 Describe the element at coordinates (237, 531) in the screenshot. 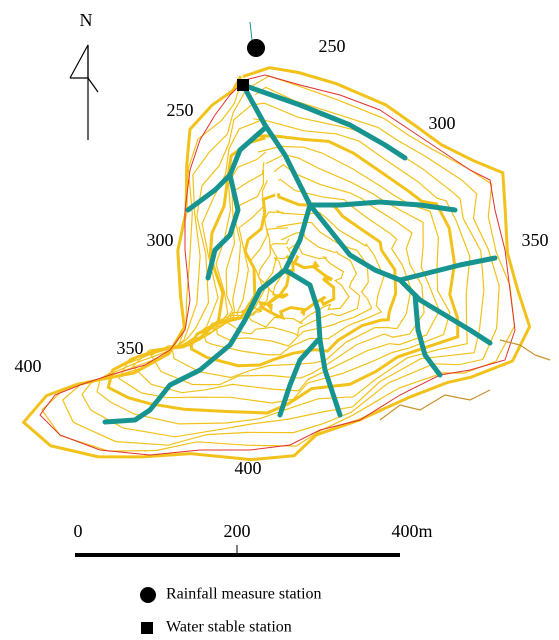

I see `scale-label: 200` at that location.